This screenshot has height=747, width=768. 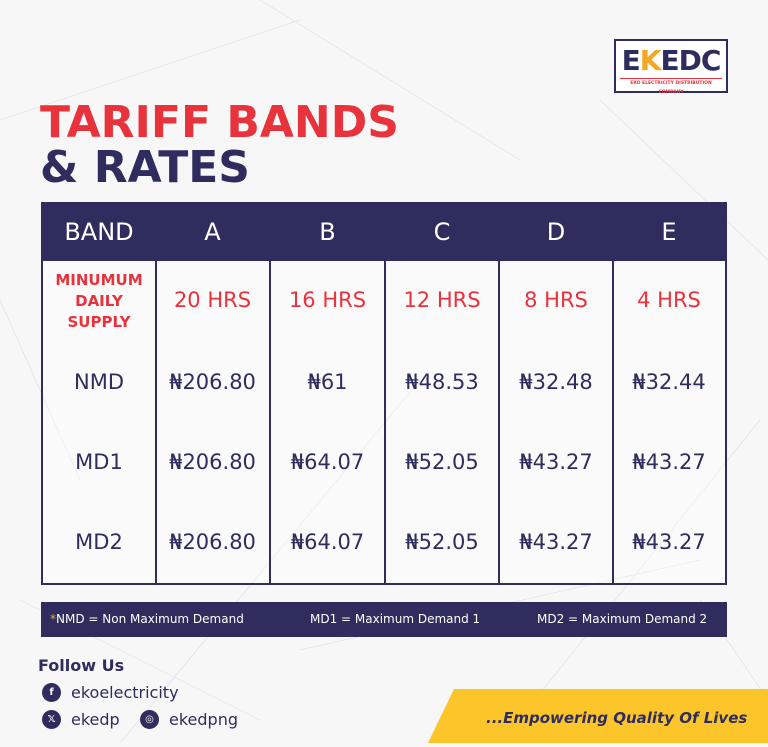 I want to click on legend-nmd: *NMD = Non Maximum Demand, so click(x=147, y=619).